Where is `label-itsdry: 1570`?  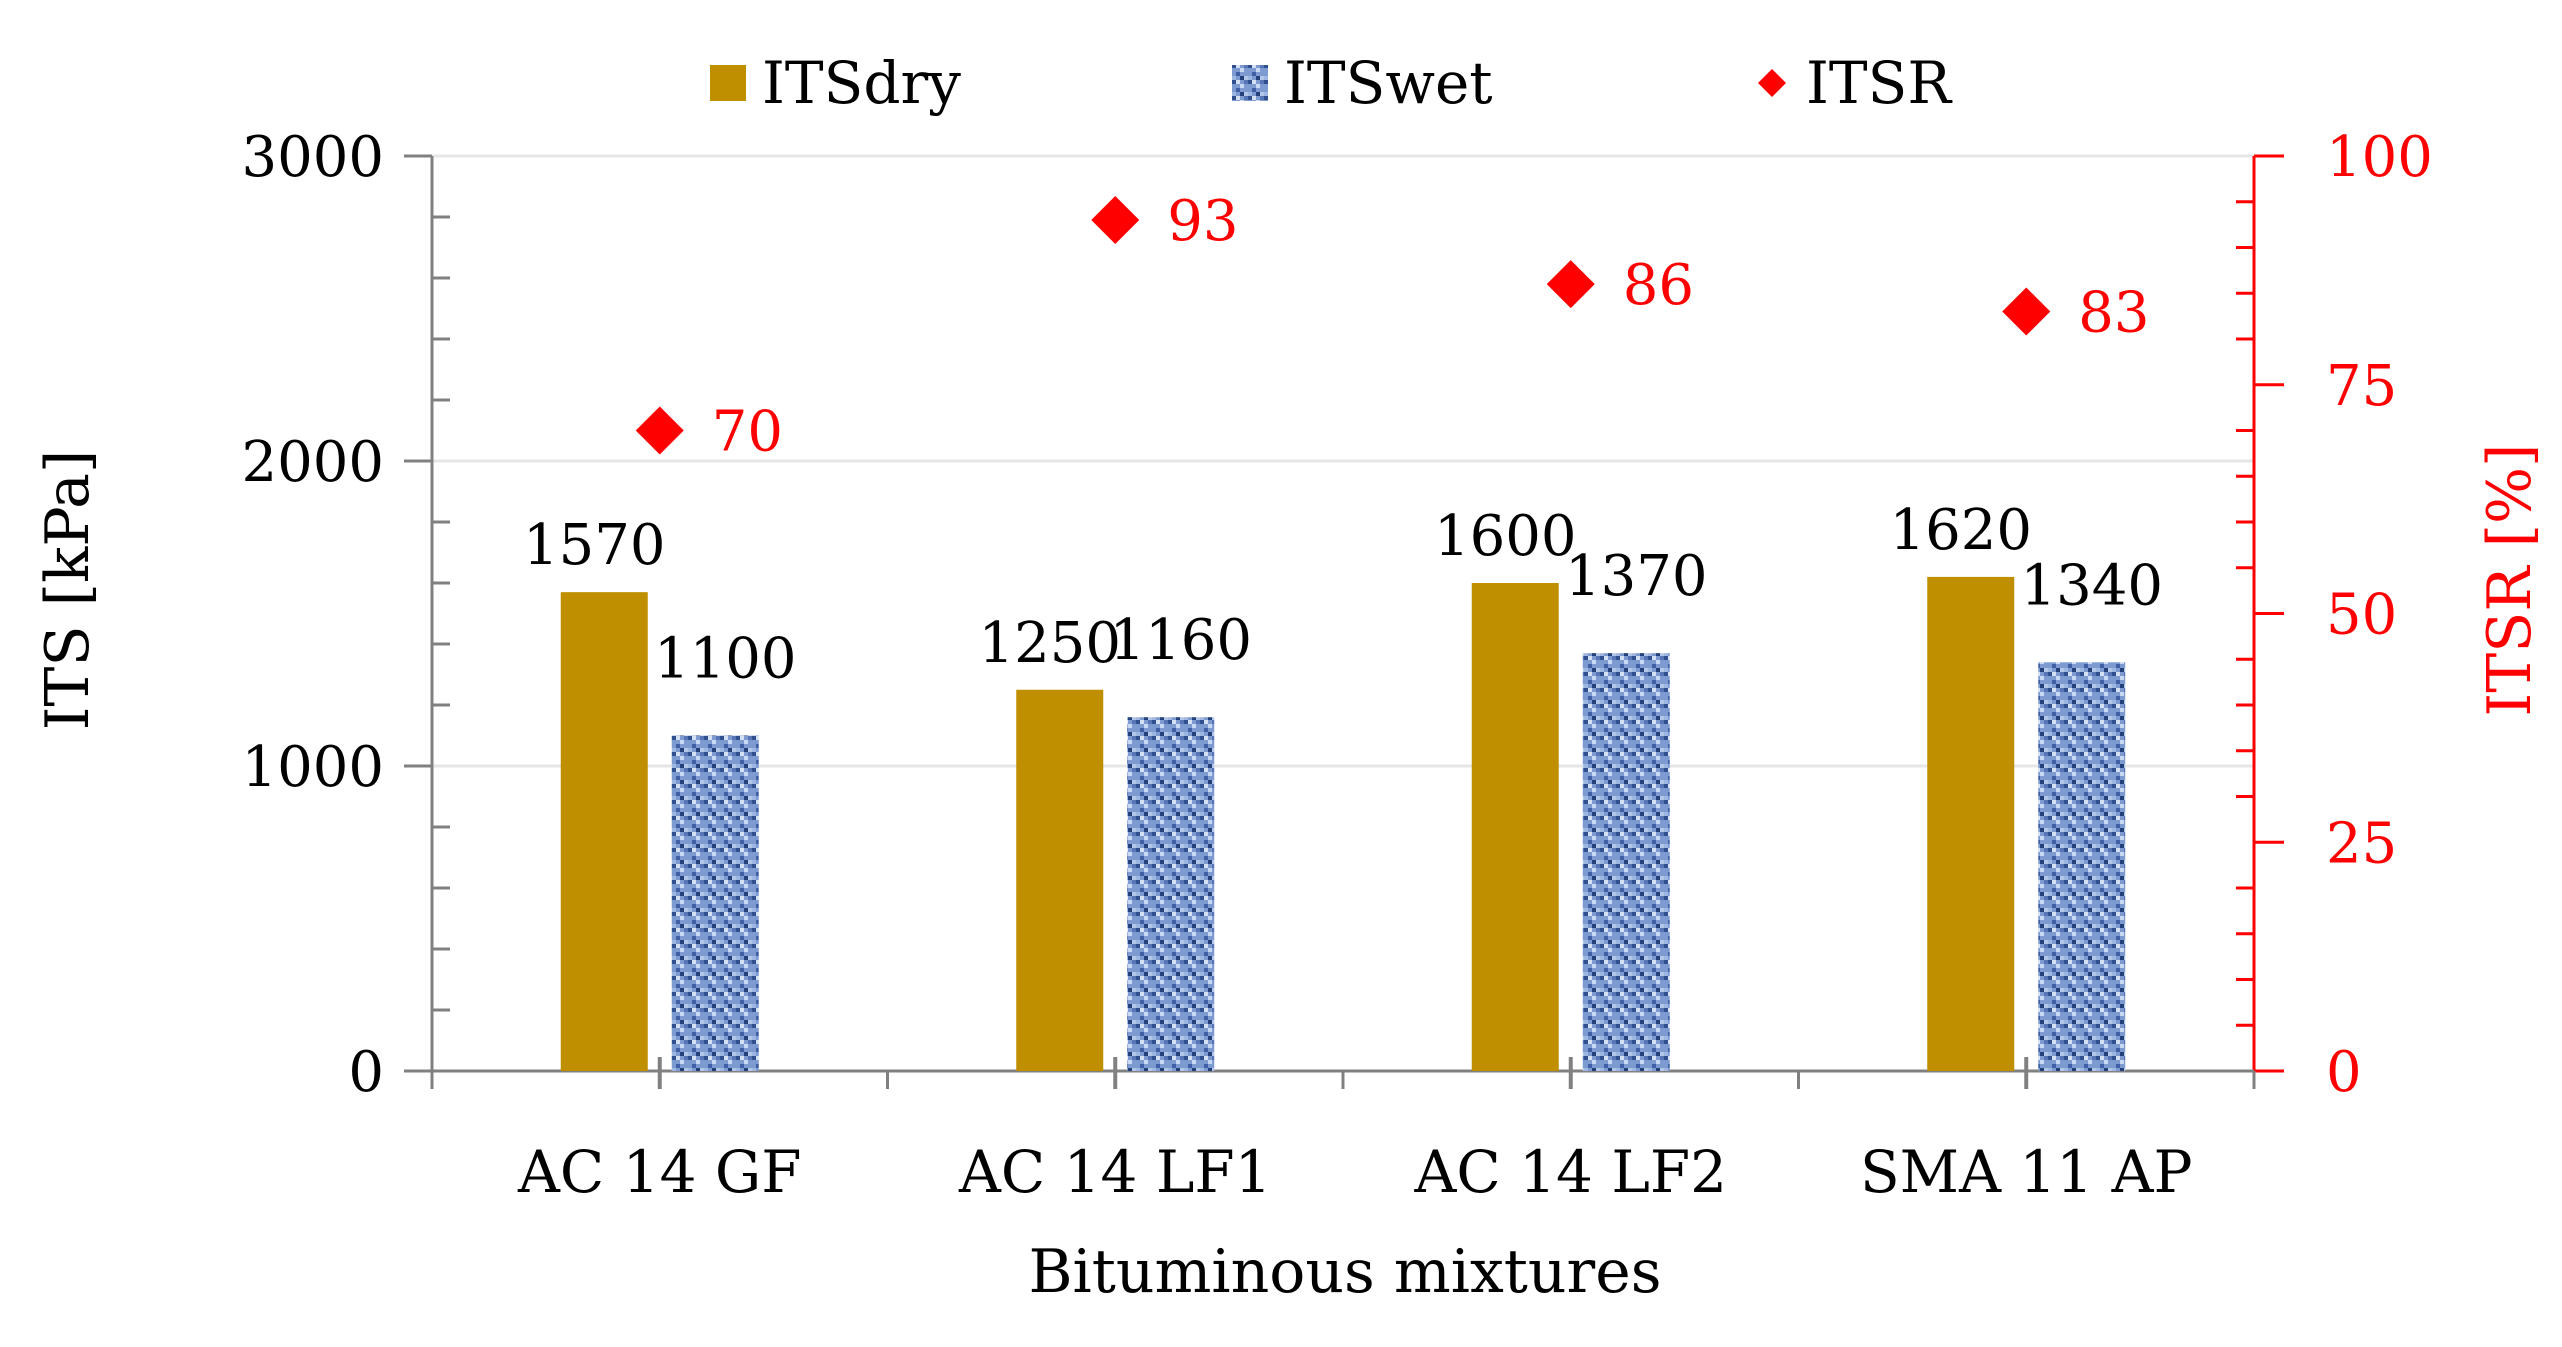 label-itsdry: 1570 is located at coordinates (594, 545).